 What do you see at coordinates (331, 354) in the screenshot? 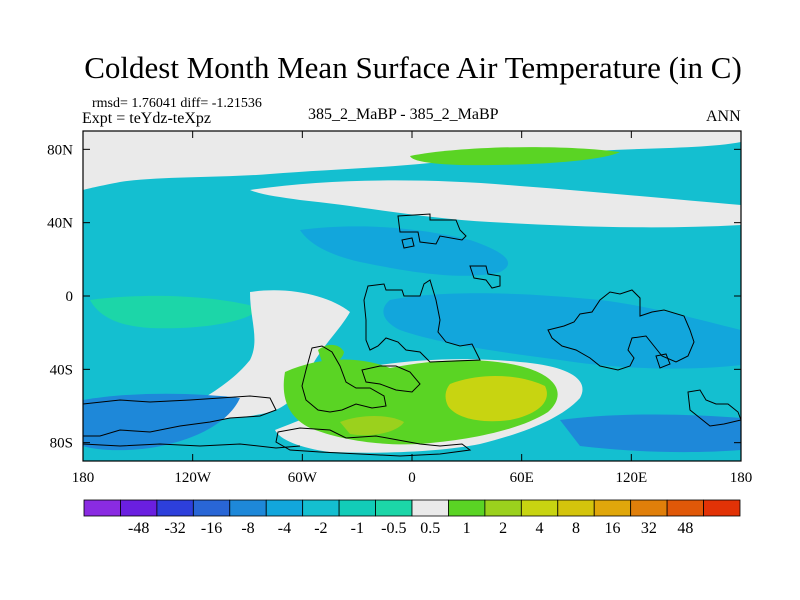
I see `pacific-positive-blob` at bounding box center [331, 354].